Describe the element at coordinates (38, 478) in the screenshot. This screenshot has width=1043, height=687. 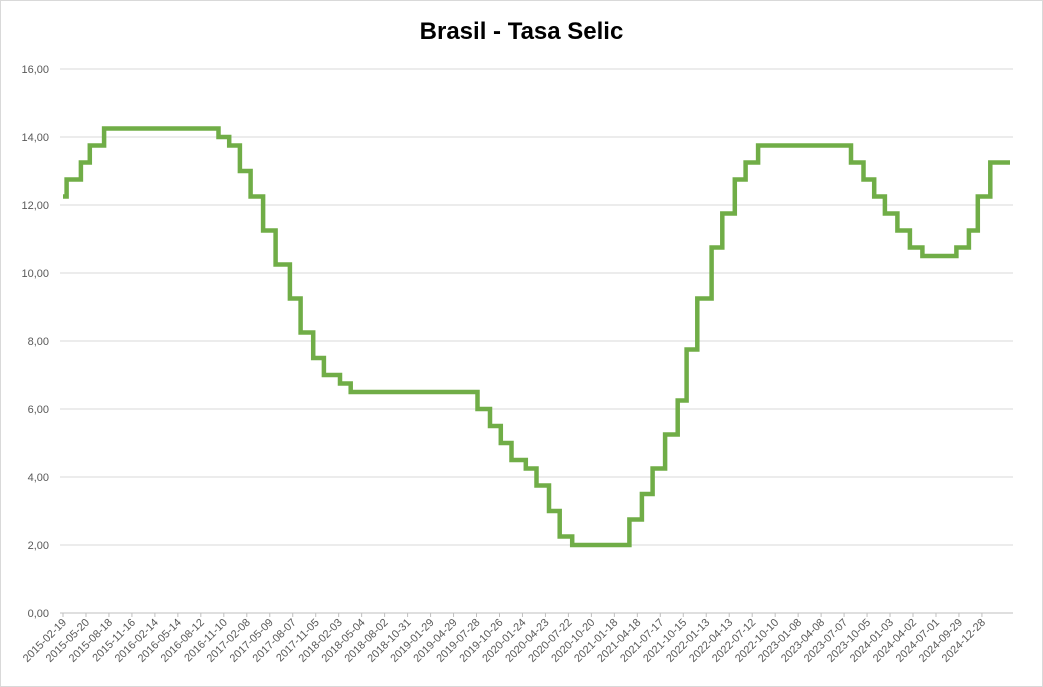
I see `y-tick-label: 4,00` at that location.